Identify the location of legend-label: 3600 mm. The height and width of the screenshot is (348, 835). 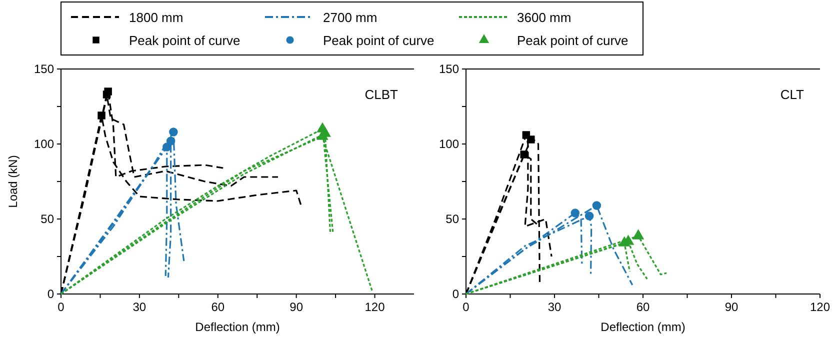
(544, 17).